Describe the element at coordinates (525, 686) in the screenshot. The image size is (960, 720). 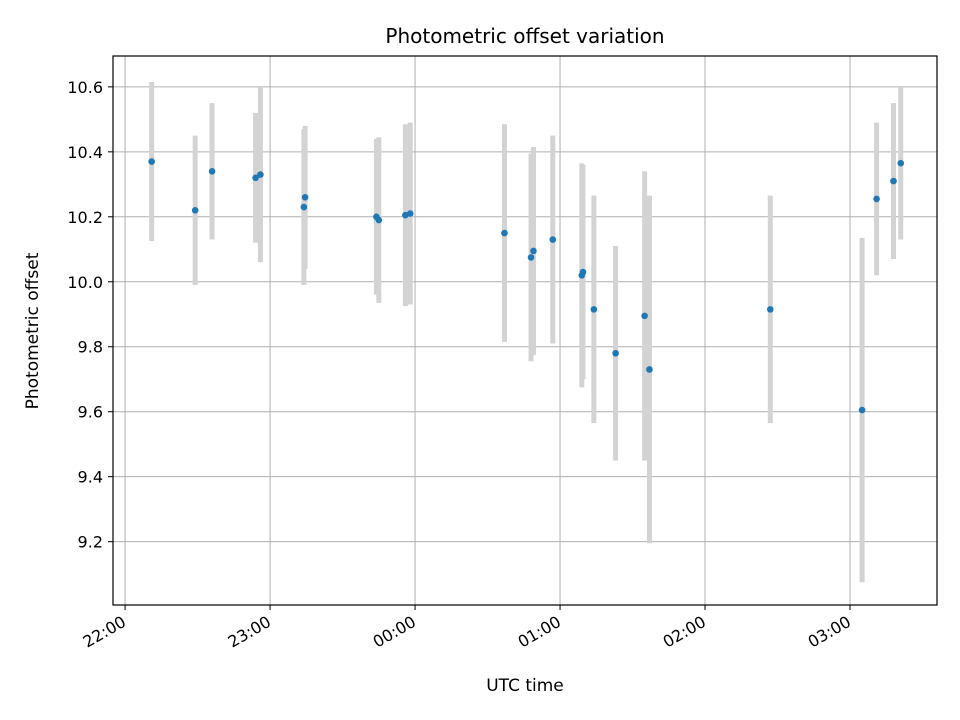
I see `x-axis-title: UTC time` at that location.